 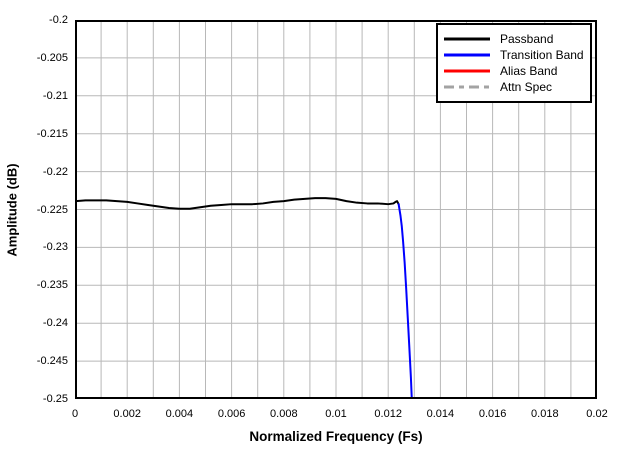 I want to click on x-tick-label: 0.016, so click(x=492, y=414).